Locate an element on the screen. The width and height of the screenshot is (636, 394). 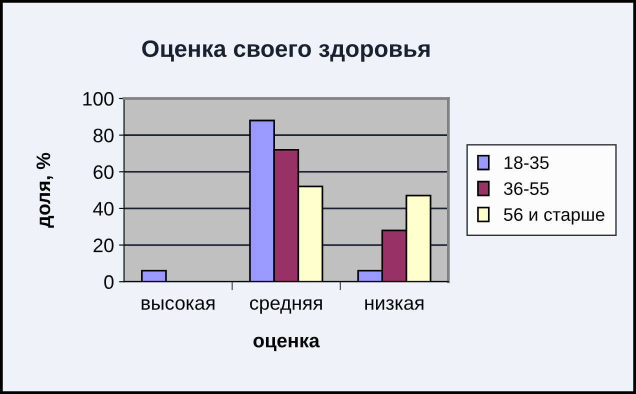
y-tick-label: 60 is located at coordinates (104, 172).